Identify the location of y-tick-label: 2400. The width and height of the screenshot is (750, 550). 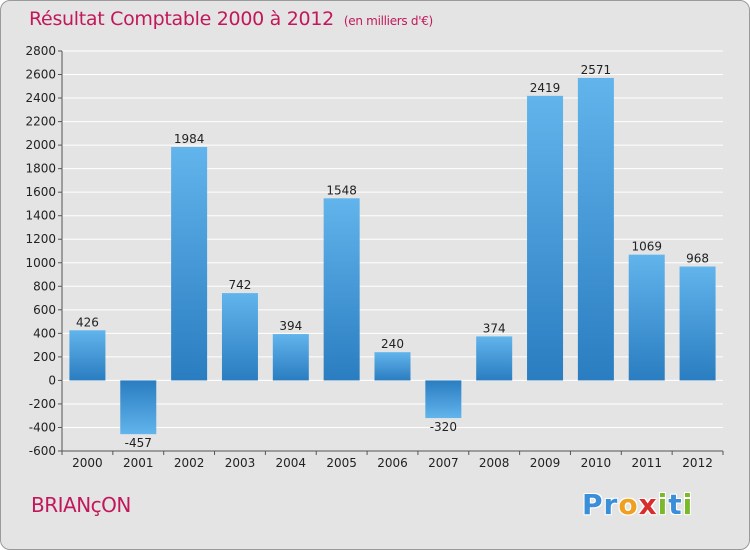
(40, 98).